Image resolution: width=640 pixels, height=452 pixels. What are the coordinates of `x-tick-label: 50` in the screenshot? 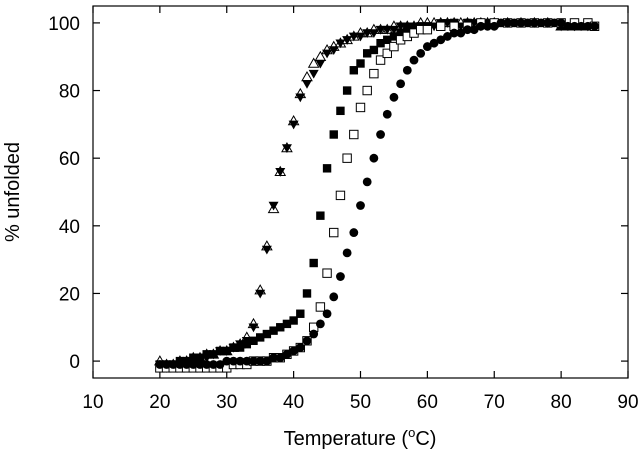 It's located at (360, 402).